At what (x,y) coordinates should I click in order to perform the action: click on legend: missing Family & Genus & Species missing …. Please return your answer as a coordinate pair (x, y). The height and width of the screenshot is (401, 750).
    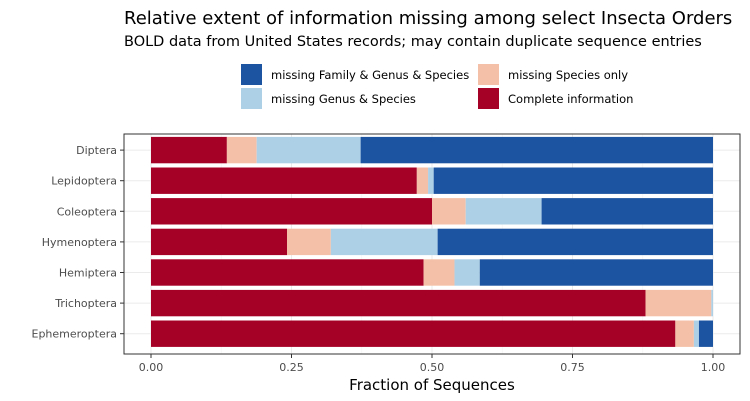
    Looking at the image, I should click on (437, 86).